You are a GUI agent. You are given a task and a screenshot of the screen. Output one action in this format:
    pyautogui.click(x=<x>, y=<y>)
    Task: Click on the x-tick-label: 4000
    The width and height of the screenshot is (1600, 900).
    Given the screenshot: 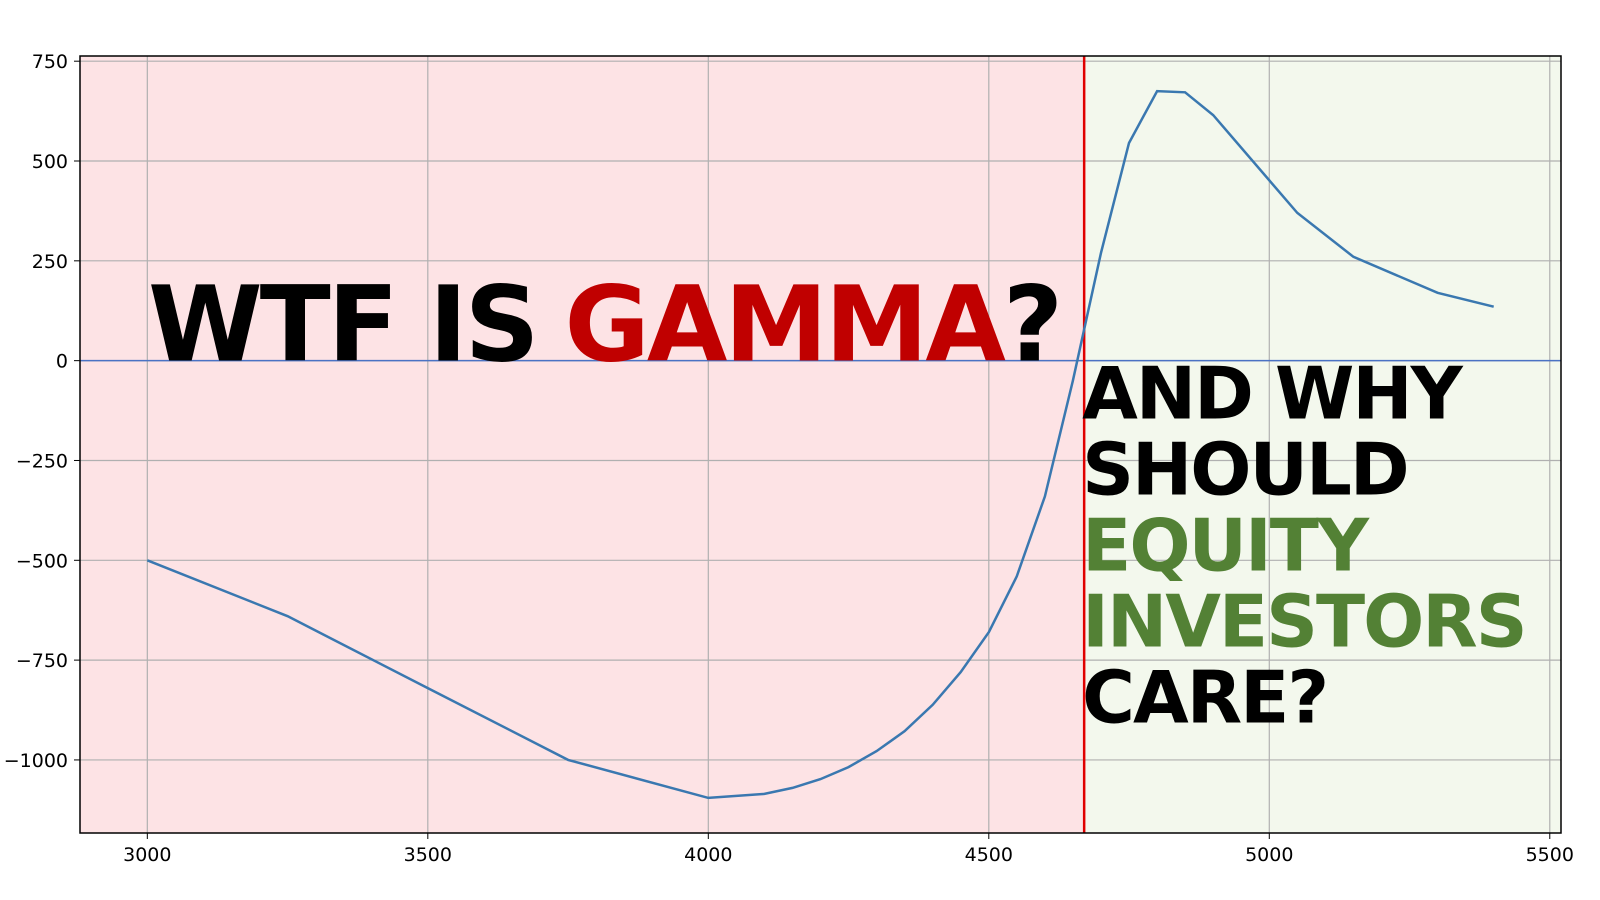 What is the action you would take?
    pyautogui.click(x=708, y=855)
    